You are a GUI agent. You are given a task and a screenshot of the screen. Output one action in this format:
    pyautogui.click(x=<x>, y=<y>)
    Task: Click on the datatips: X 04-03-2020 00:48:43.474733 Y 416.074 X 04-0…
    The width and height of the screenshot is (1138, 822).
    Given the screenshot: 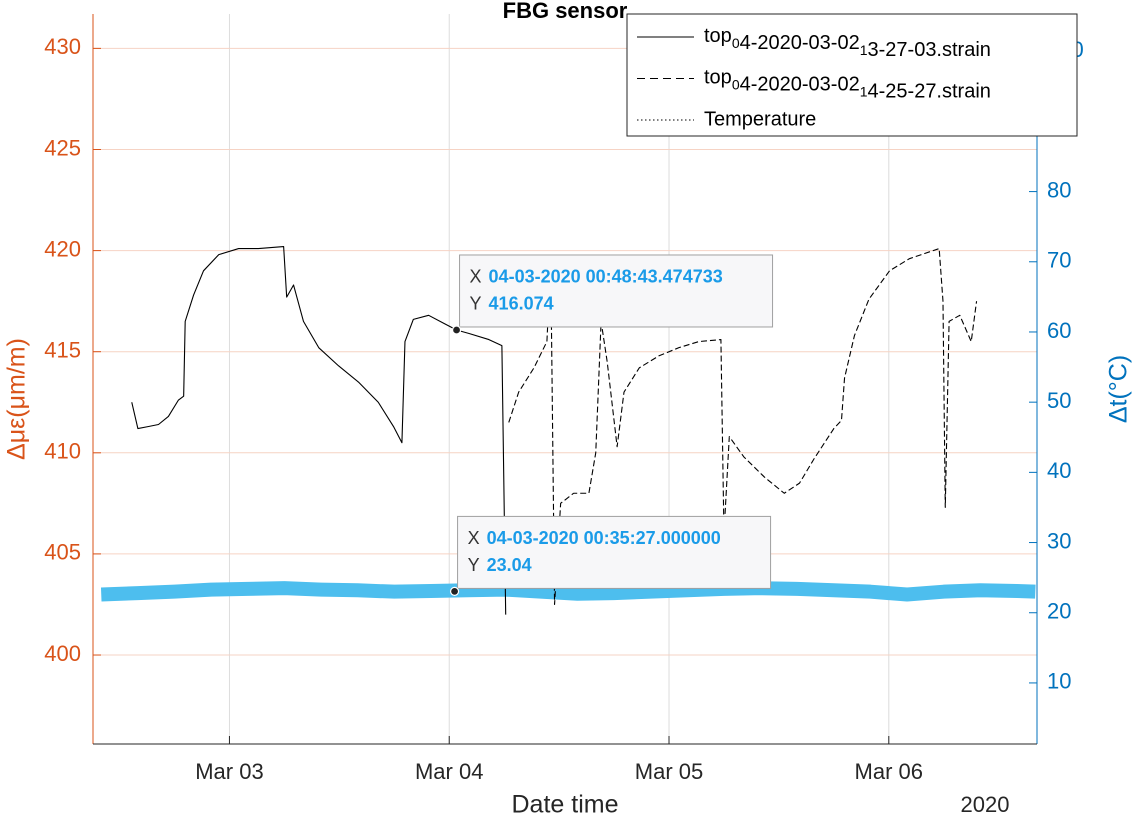 What is the action you would take?
    pyautogui.click(x=611, y=425)
    